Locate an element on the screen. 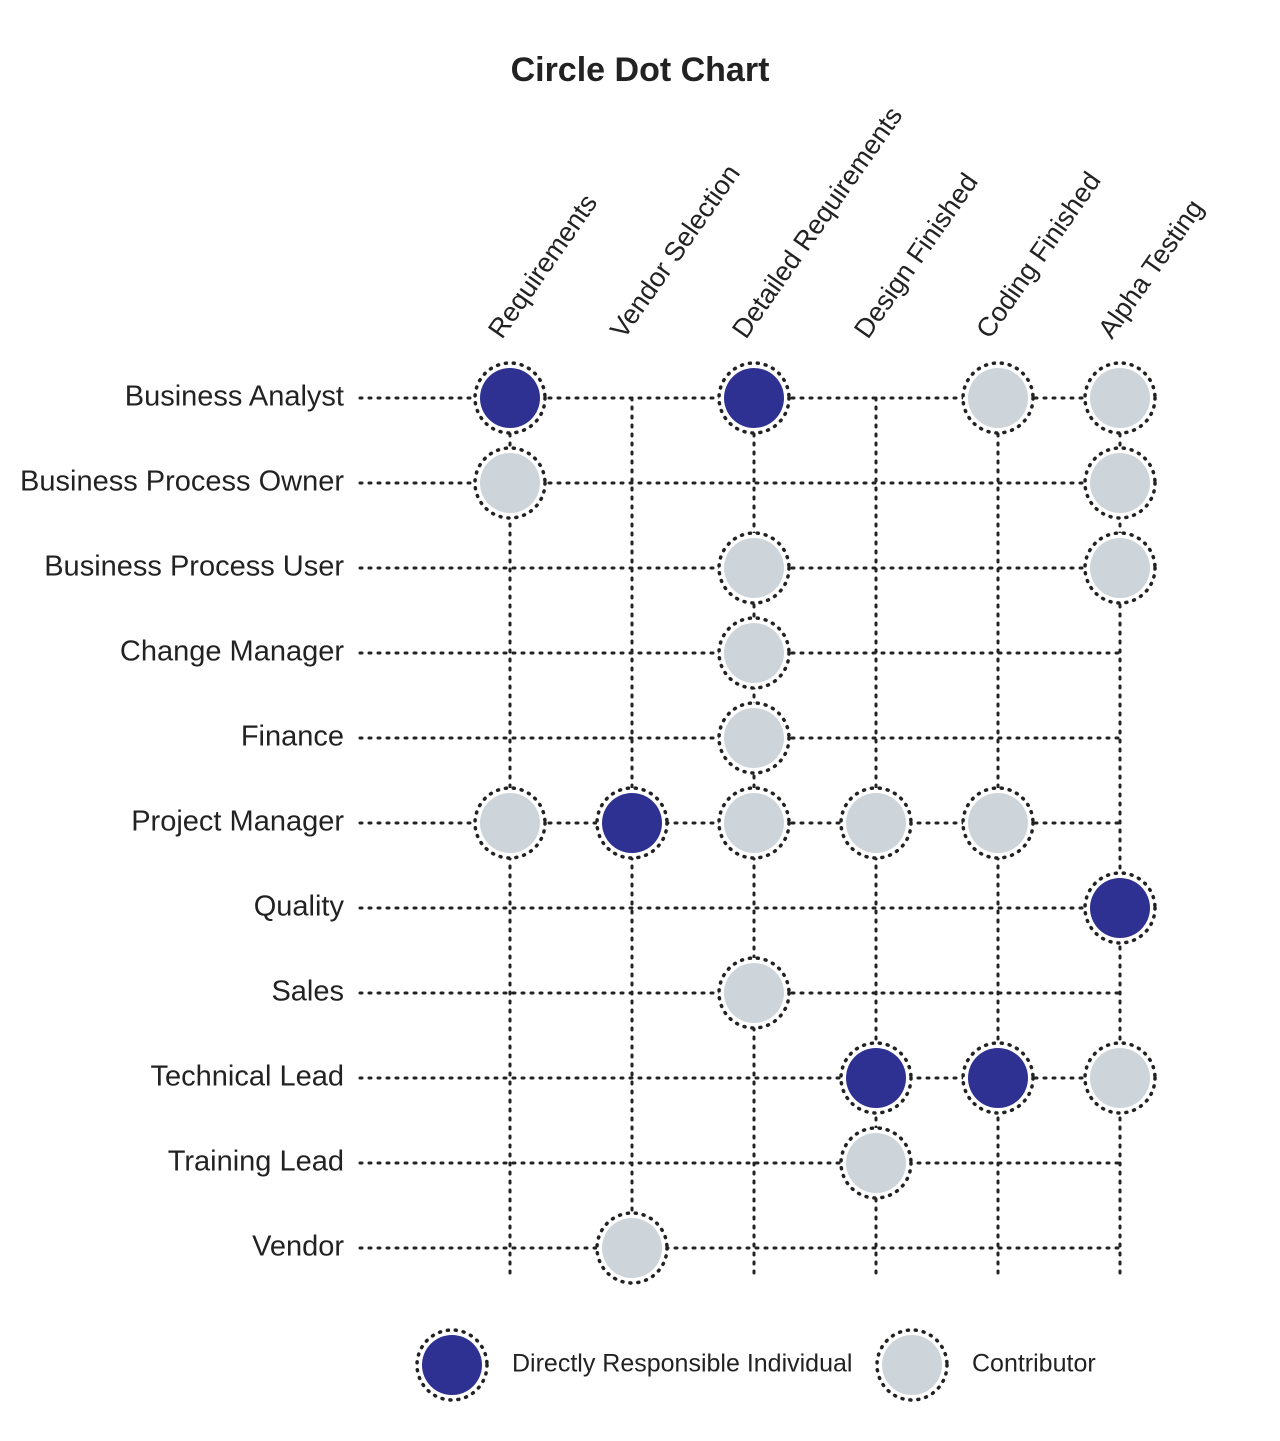 The width and height of the screenshot is (1280, 1441). chart-title: Circle Dot Chart is located at coordinates (640, 70).